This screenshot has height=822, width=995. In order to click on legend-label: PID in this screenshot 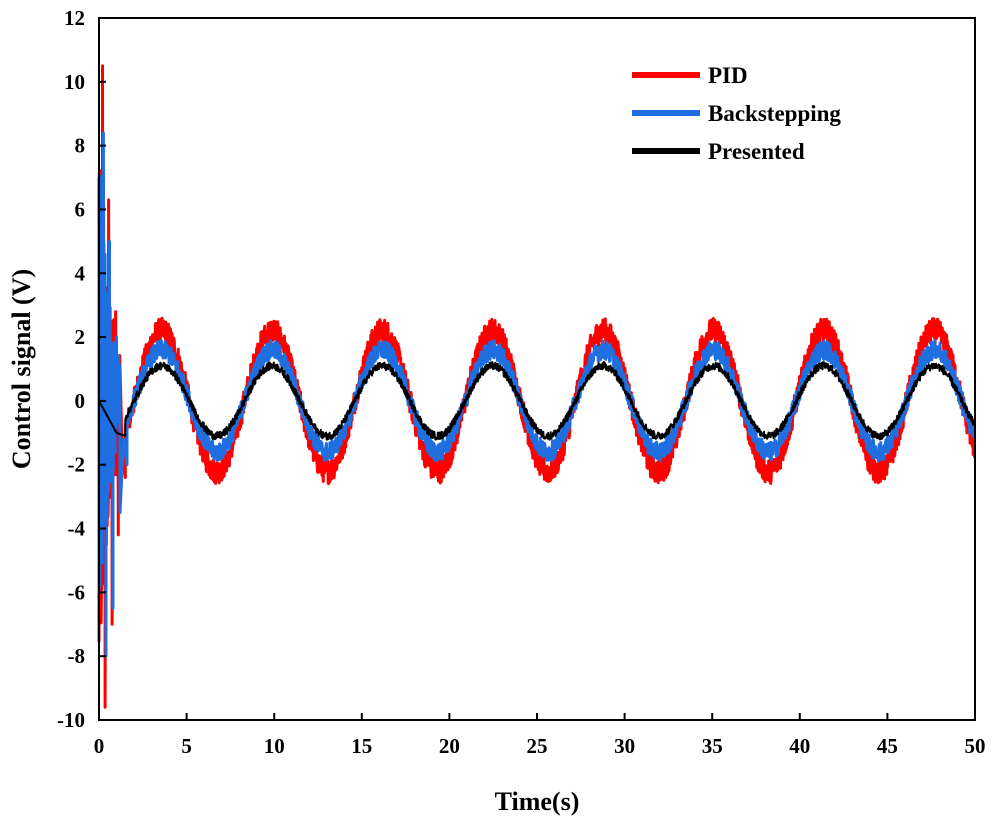, I will do `click(728, 75)`.